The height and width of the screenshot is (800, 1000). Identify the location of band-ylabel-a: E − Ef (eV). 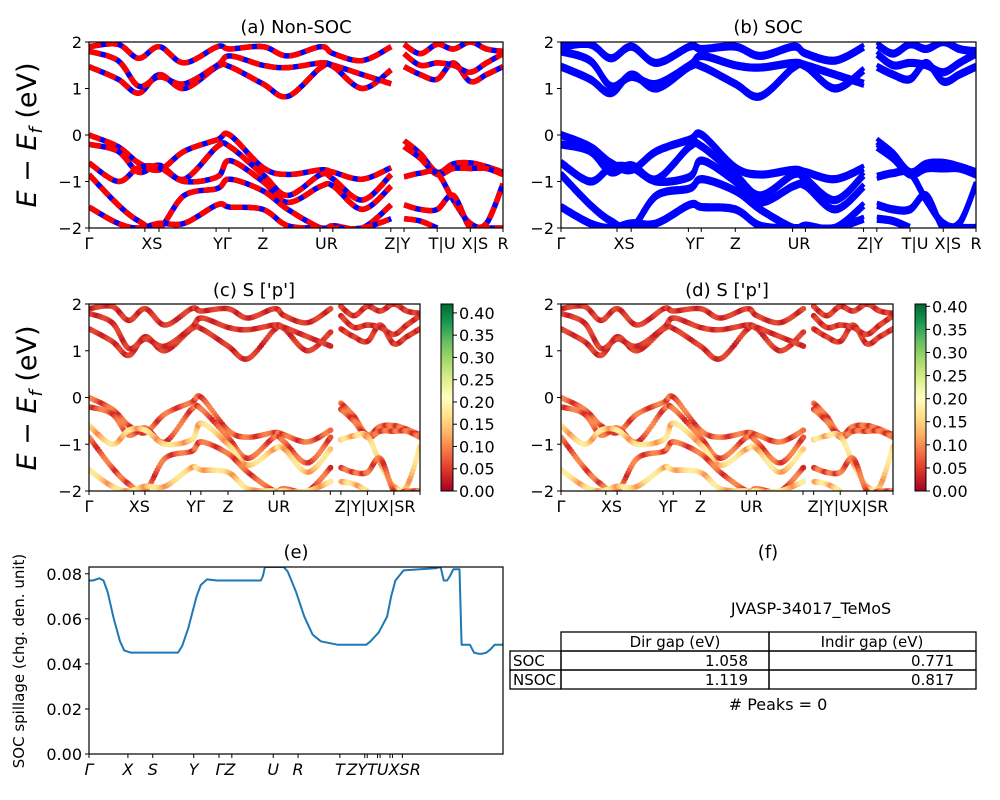
(29, 135).